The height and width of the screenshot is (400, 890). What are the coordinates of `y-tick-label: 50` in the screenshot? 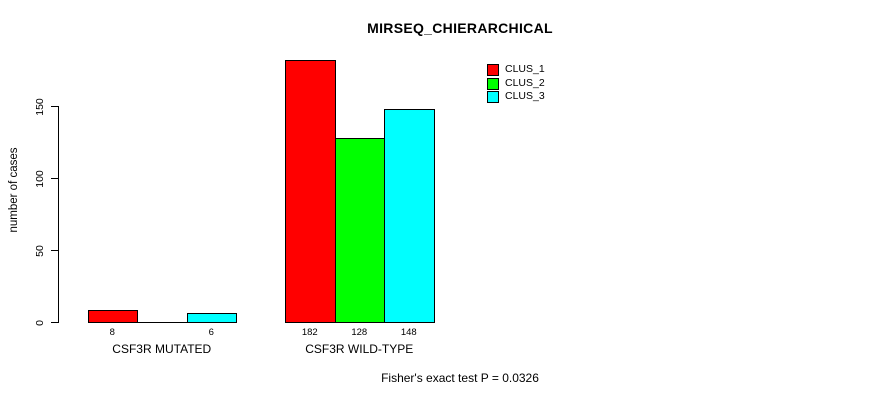 It's located at (40, 250).